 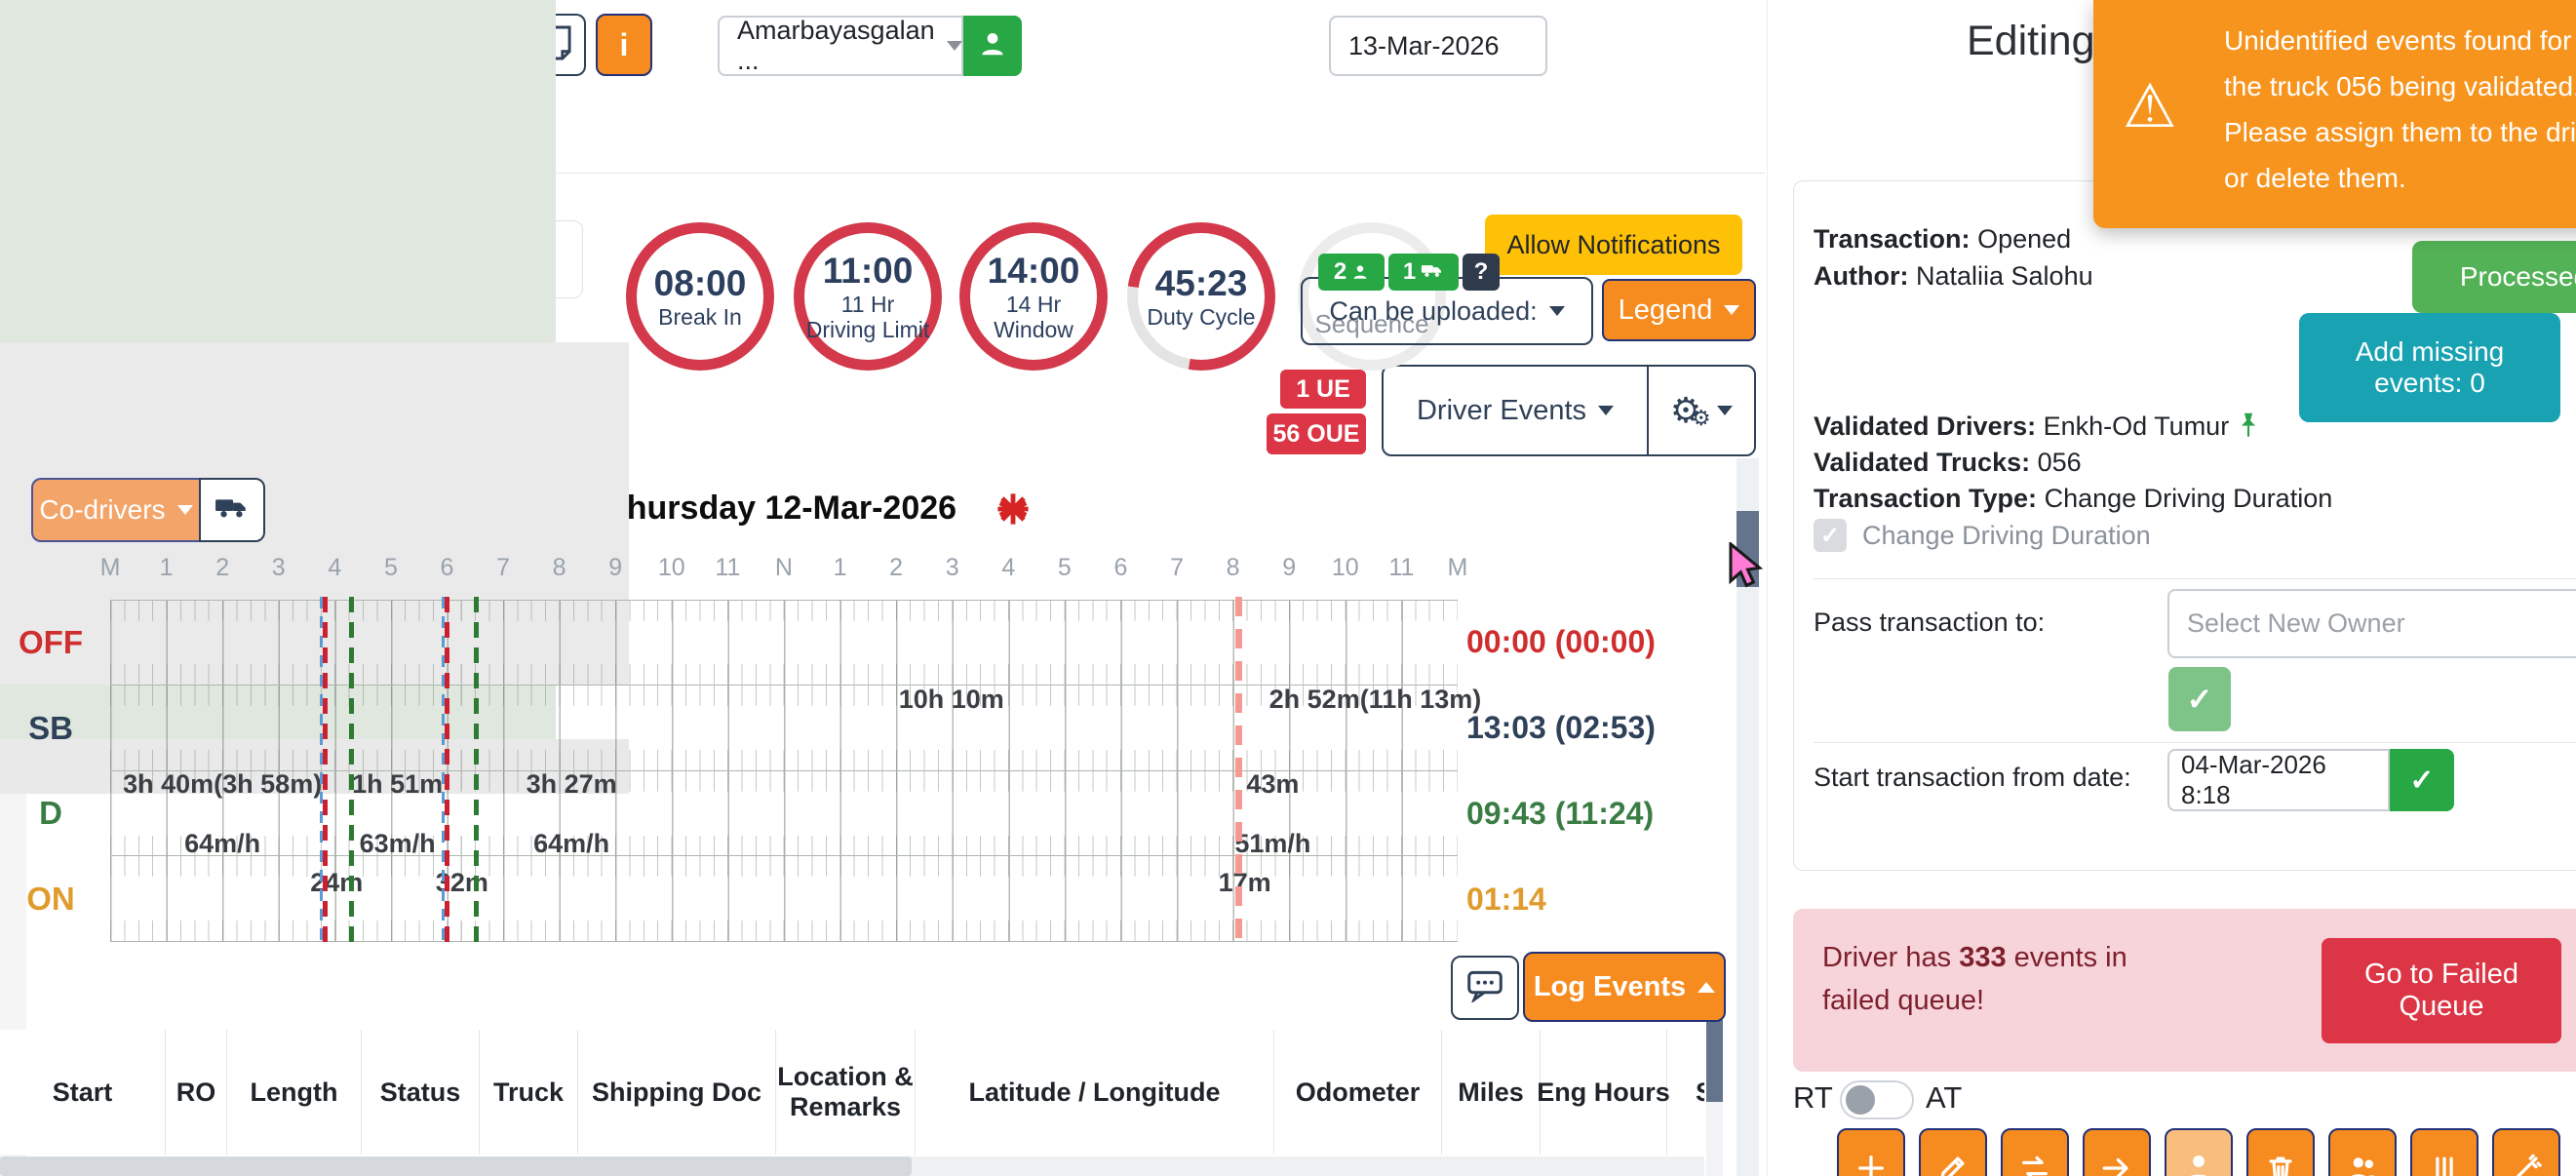 I want to click on date-input: 13-Mar-2026, so click(x=1438, y=46).